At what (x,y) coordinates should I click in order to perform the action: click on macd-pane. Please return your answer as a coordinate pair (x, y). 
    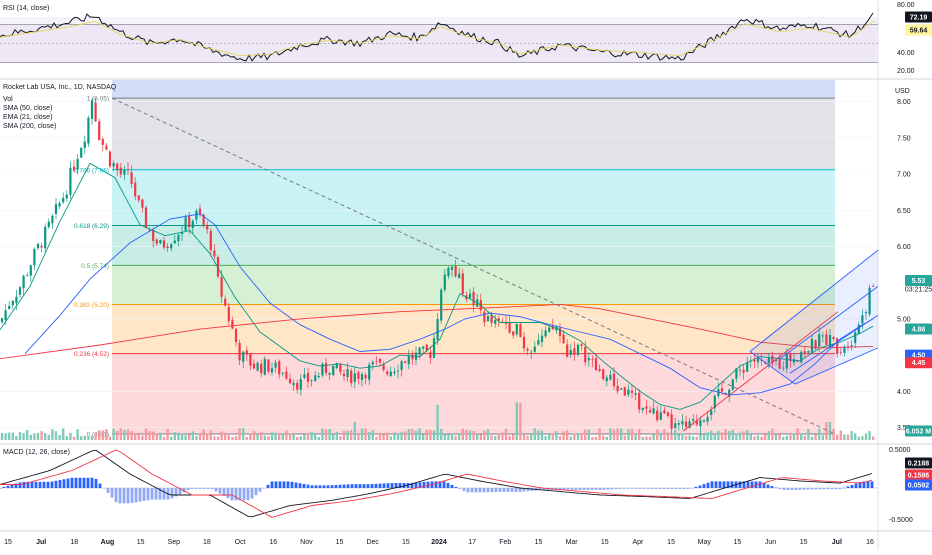
    Looking at the image, I should click on (439, 483).